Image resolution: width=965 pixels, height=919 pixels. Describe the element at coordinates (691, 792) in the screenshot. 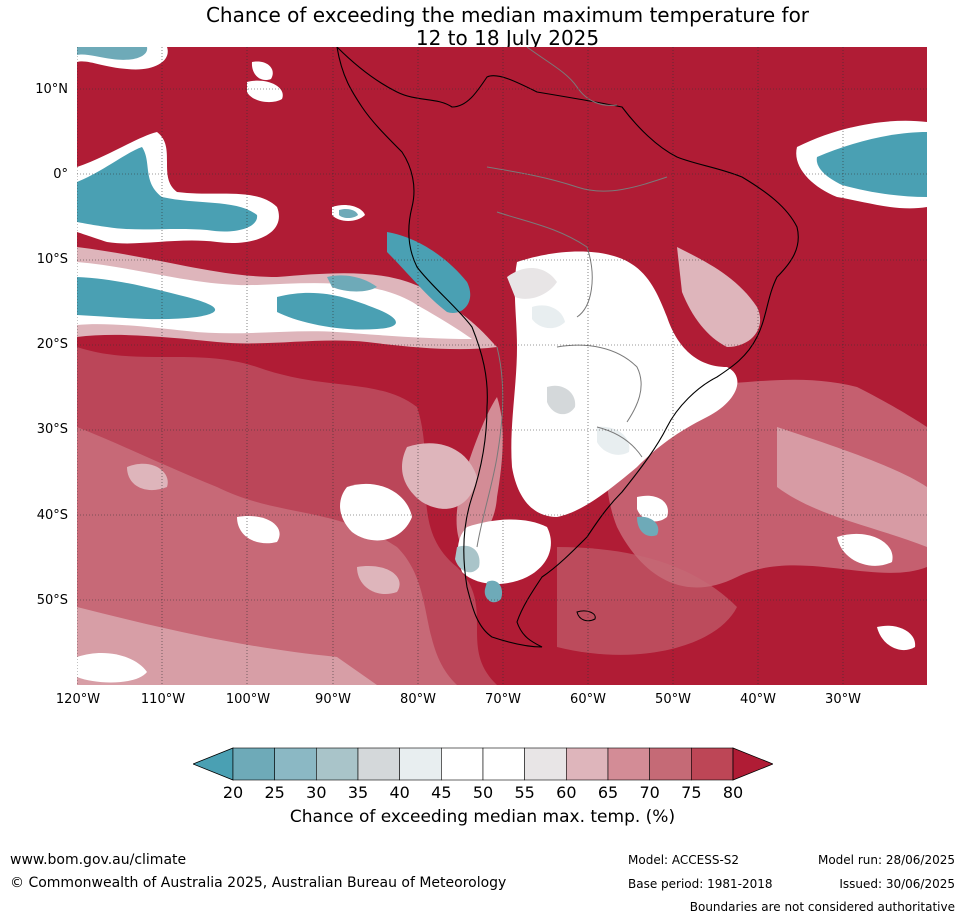

I see `colorbar-tick-label: 75` at that location.